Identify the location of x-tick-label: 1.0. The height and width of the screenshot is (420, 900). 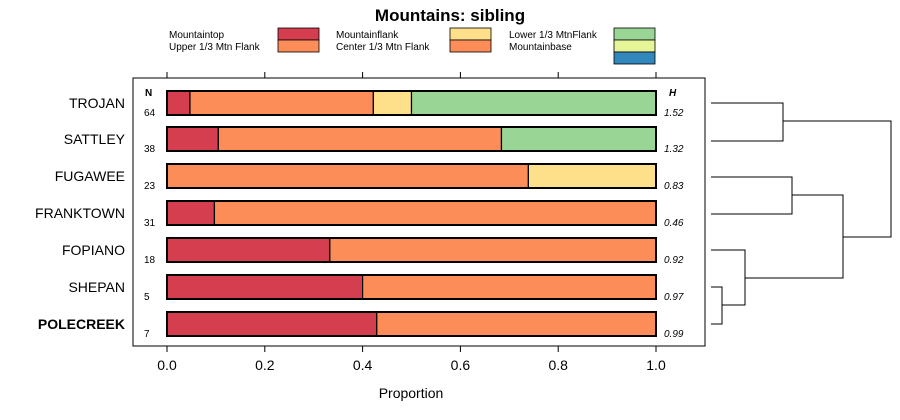
(656, 365).